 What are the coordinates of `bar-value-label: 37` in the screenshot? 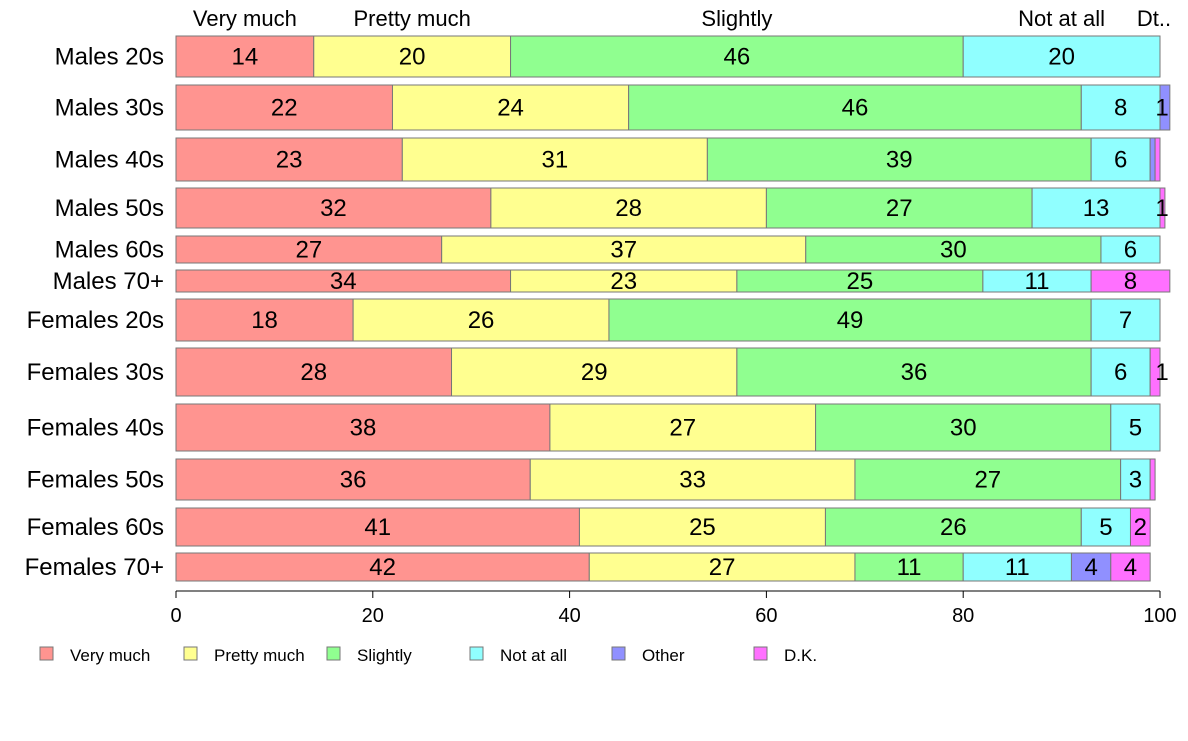 It's located at (623, 250).